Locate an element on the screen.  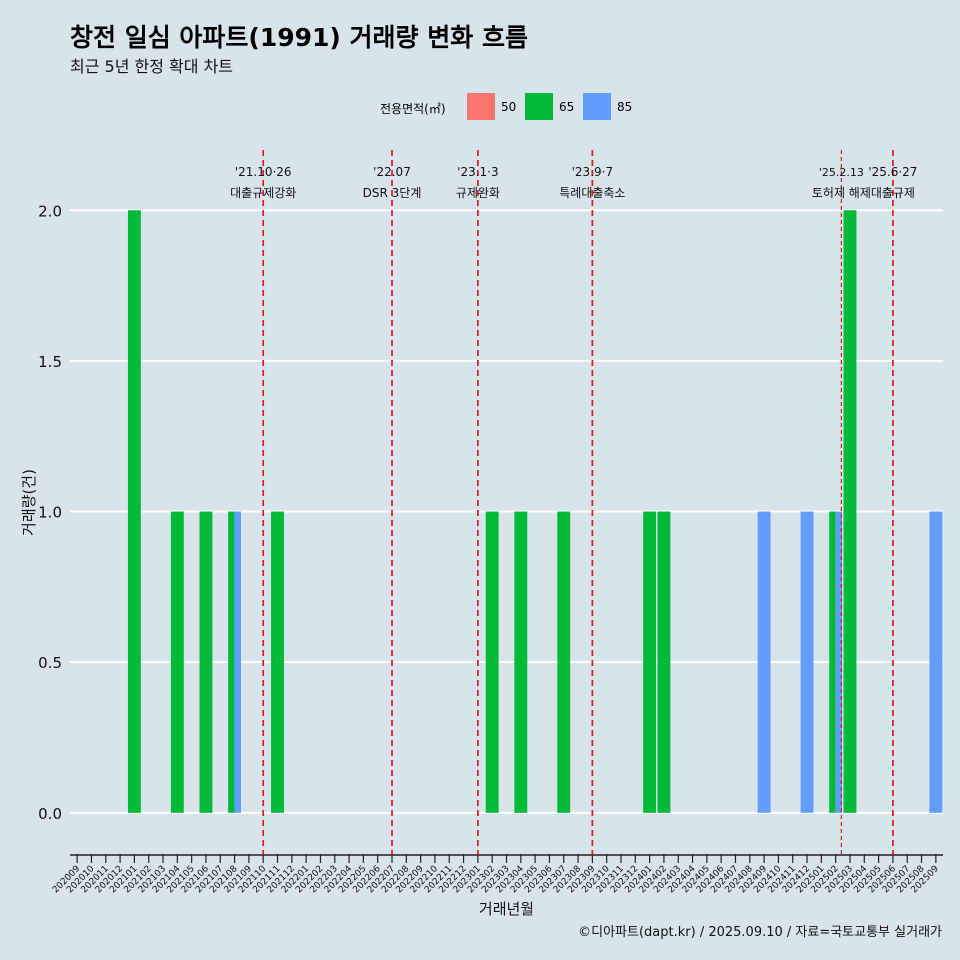
event-date-label: '25.6·27 is located at coordinates (892, 172).